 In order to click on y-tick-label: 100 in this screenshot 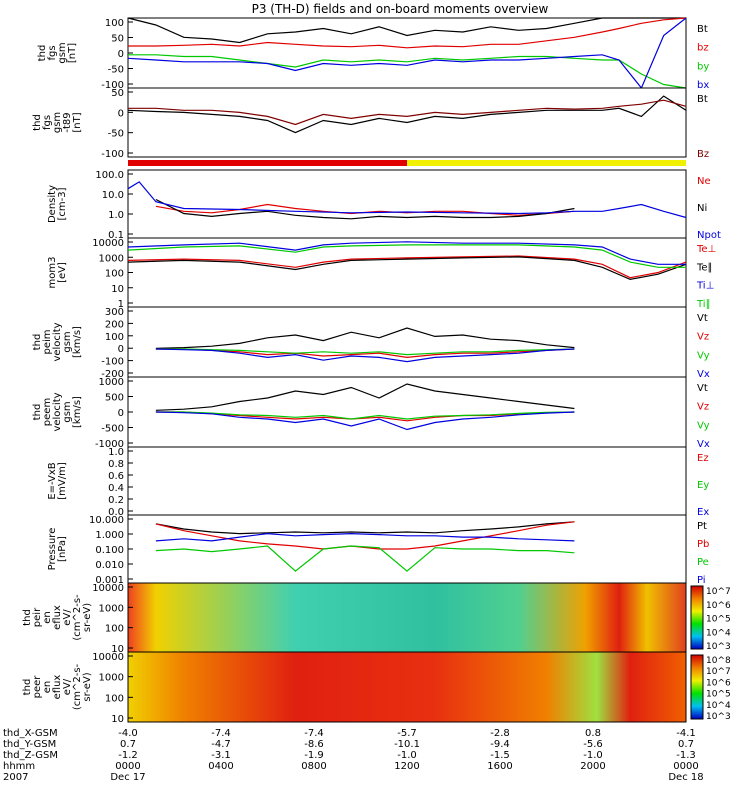, I will do `click(114, 23)`.